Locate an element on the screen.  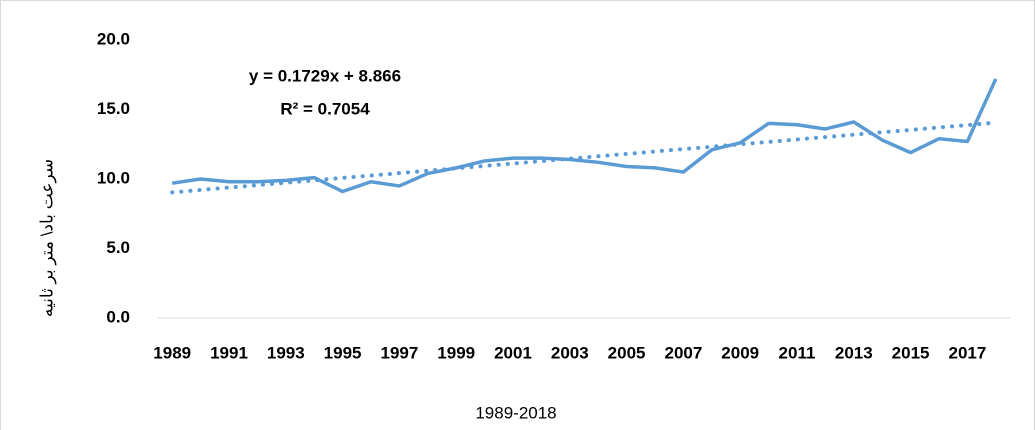
x-tick-label: 2003 is located at coordinates (570, 352).